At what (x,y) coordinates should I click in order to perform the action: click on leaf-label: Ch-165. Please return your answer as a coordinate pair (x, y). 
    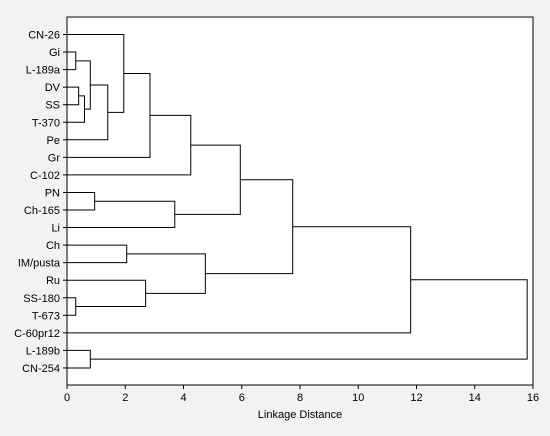
    Looking at the image, I should click on (42, 211).